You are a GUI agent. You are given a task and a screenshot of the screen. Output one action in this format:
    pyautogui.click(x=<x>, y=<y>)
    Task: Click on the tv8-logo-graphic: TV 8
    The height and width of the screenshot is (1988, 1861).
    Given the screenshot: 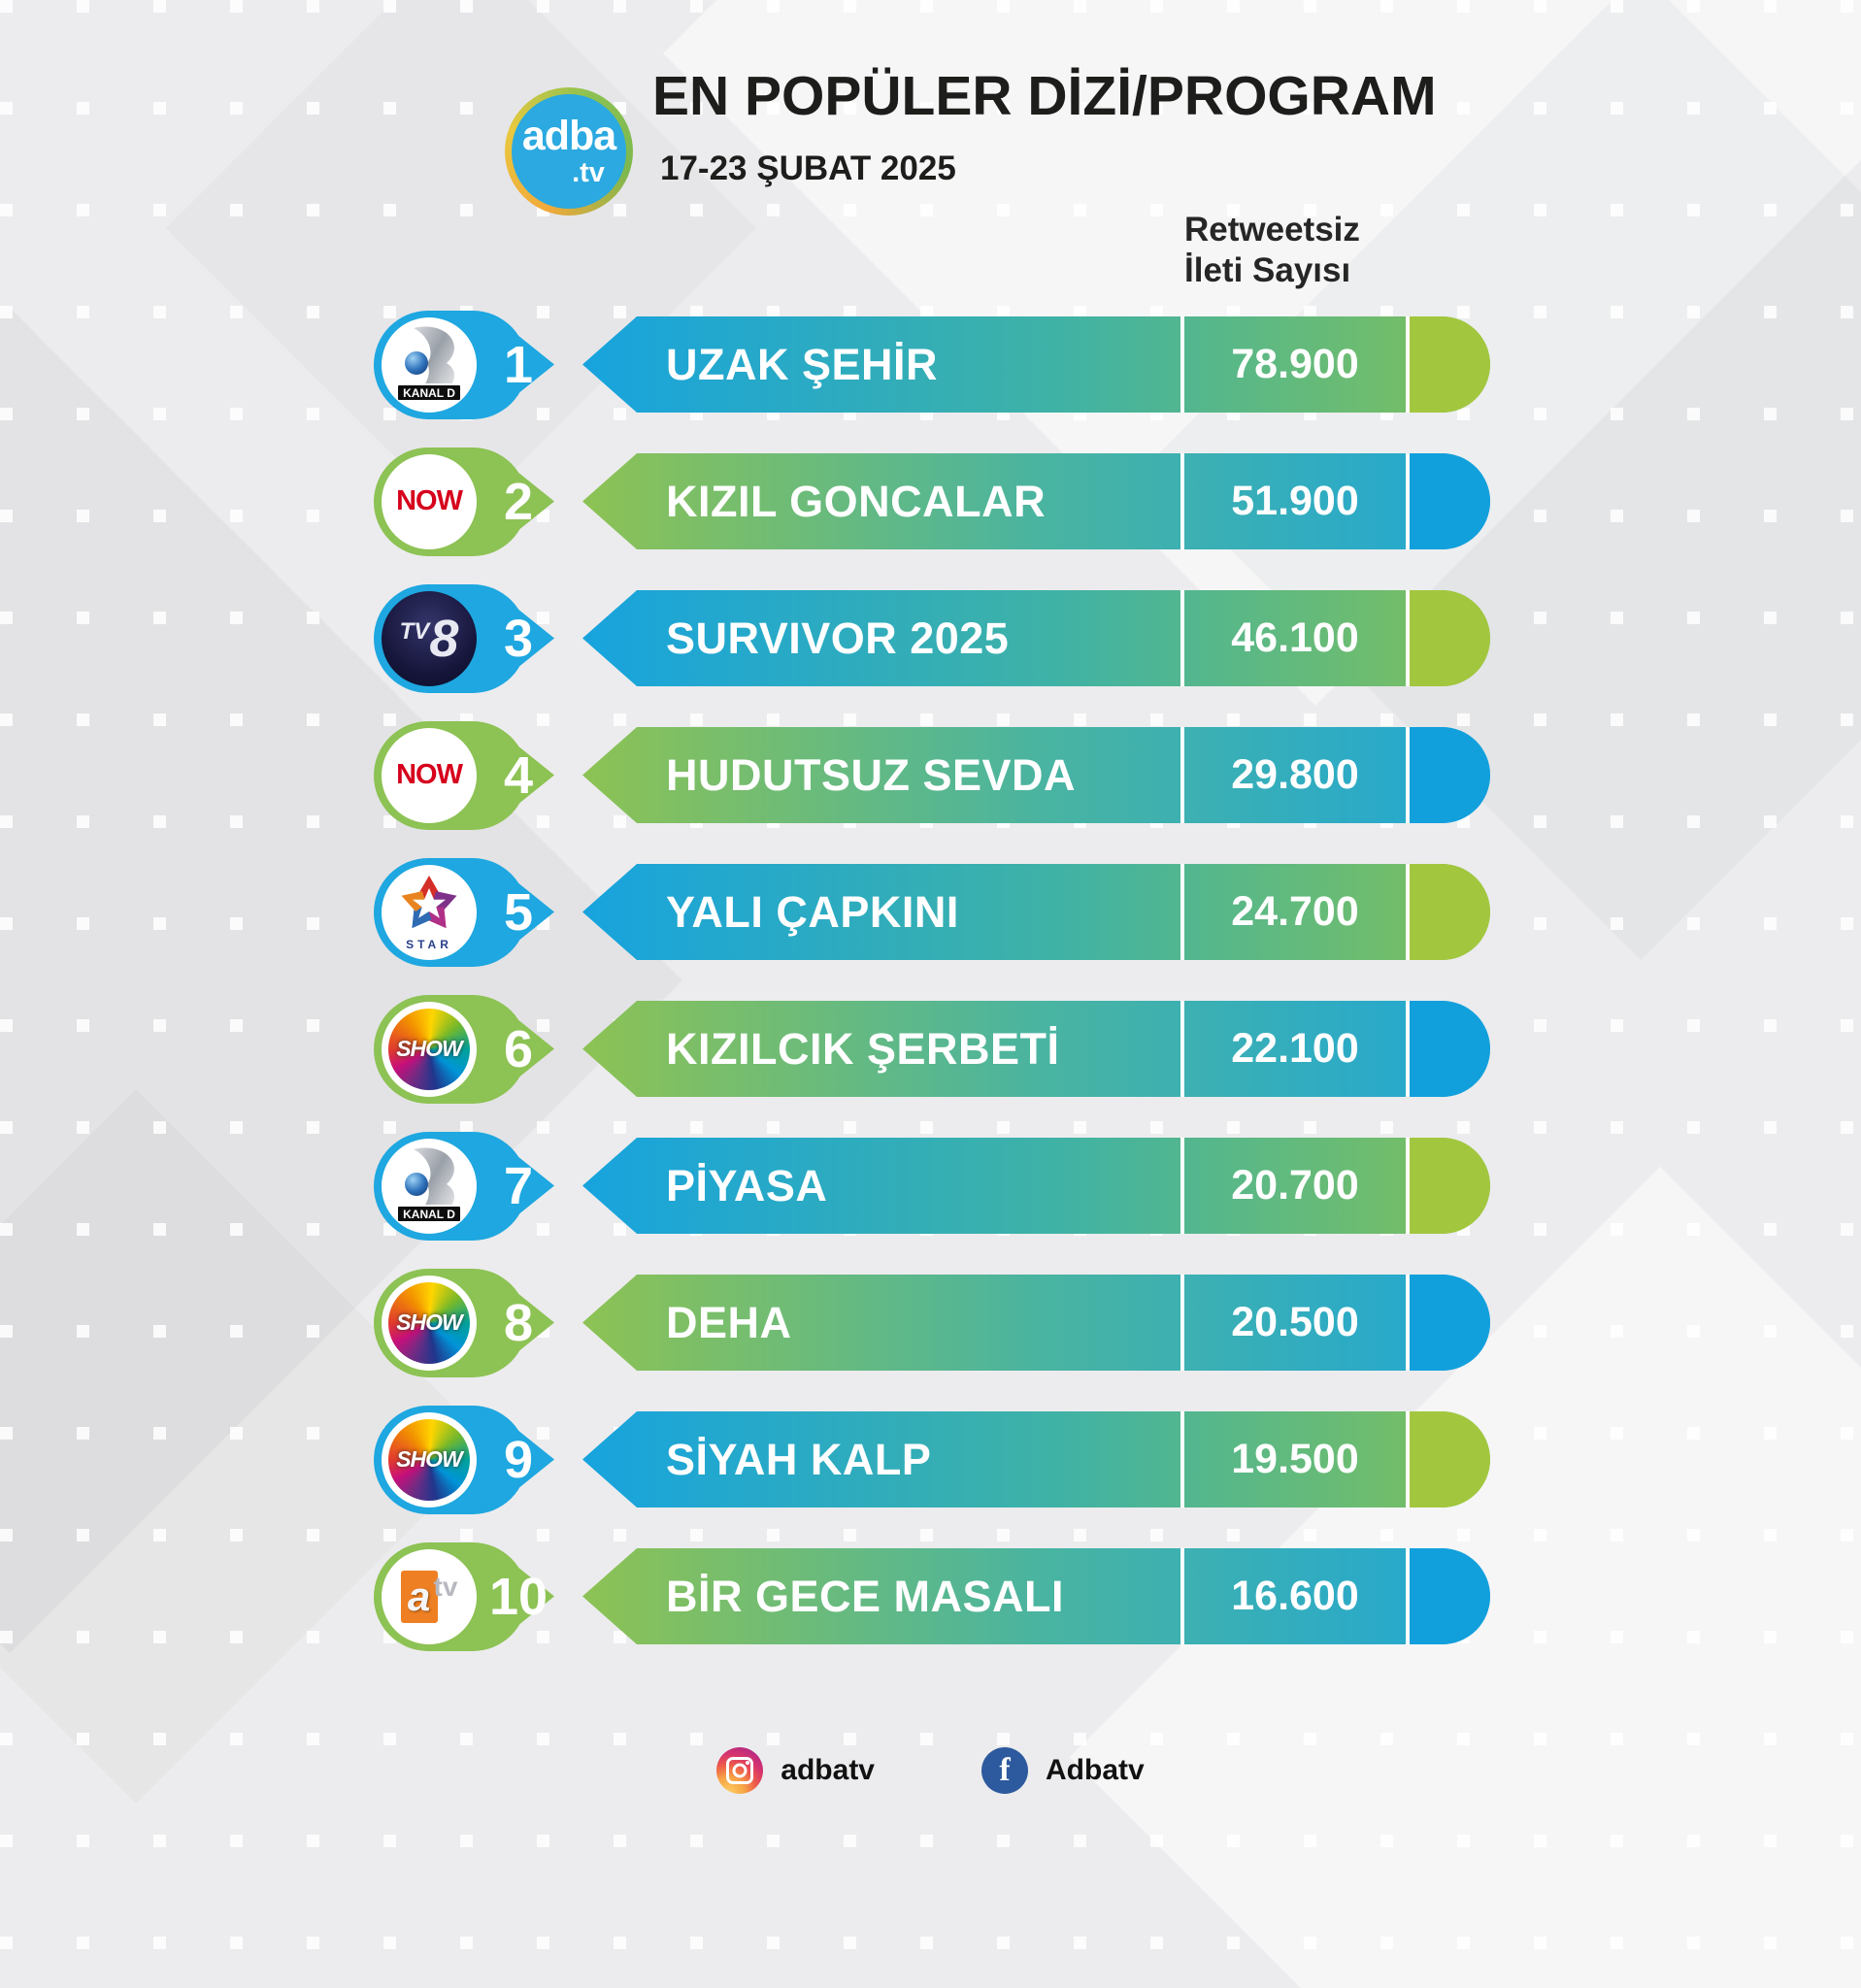 What is the action you would take?
    pyautogui.click(x=429, y=638)
    